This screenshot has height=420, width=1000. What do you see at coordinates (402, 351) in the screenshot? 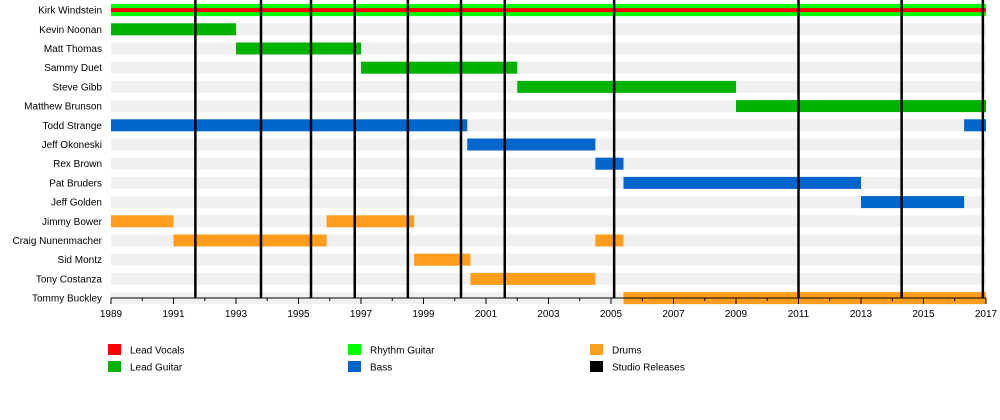
I see `legend-label-rhythm-guitar: Rhythm Guitar` at bounding box center [402, 351].